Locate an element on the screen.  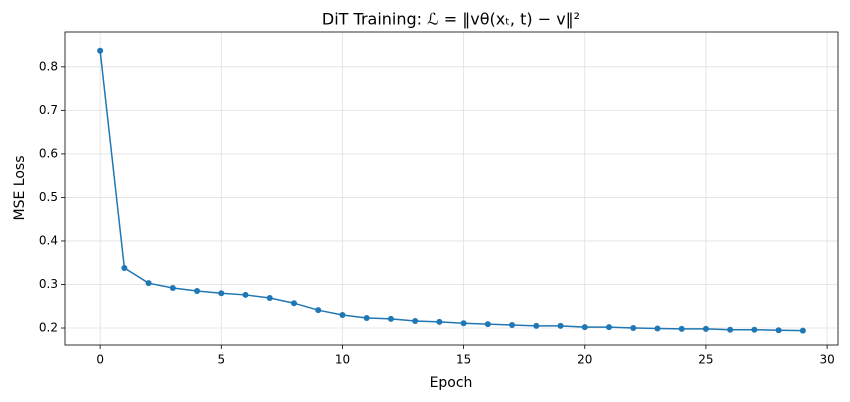
y-tick-label: 0.4 is located at coordinates (48, 240).